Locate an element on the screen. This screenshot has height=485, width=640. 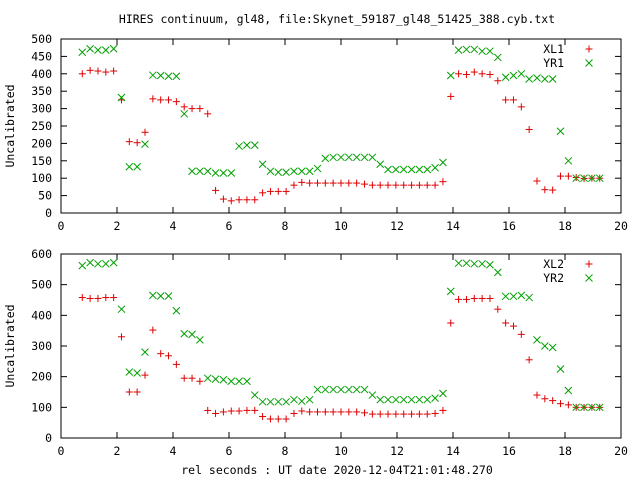
y-tick-label: 600 is located at coordinates (41, 254).